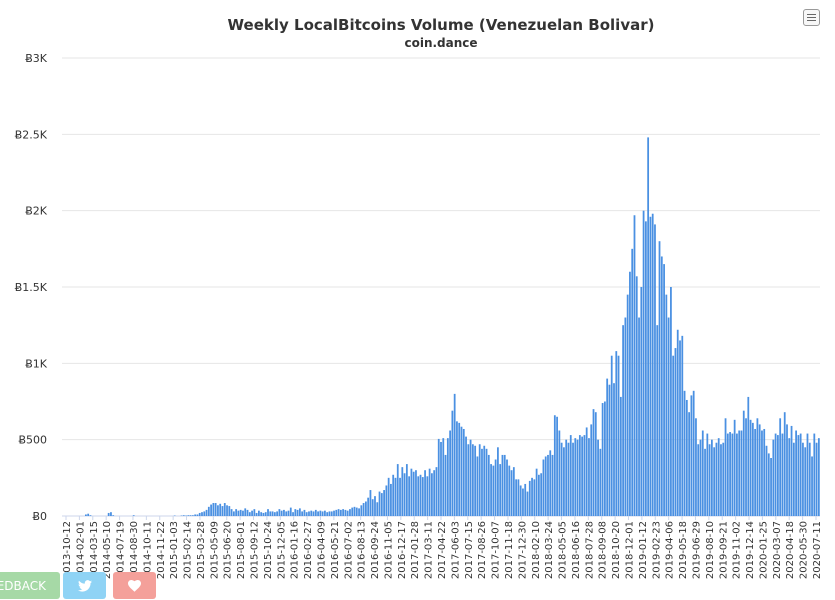  I want to click on feedback-button: EDBACK, so click(30, 585).